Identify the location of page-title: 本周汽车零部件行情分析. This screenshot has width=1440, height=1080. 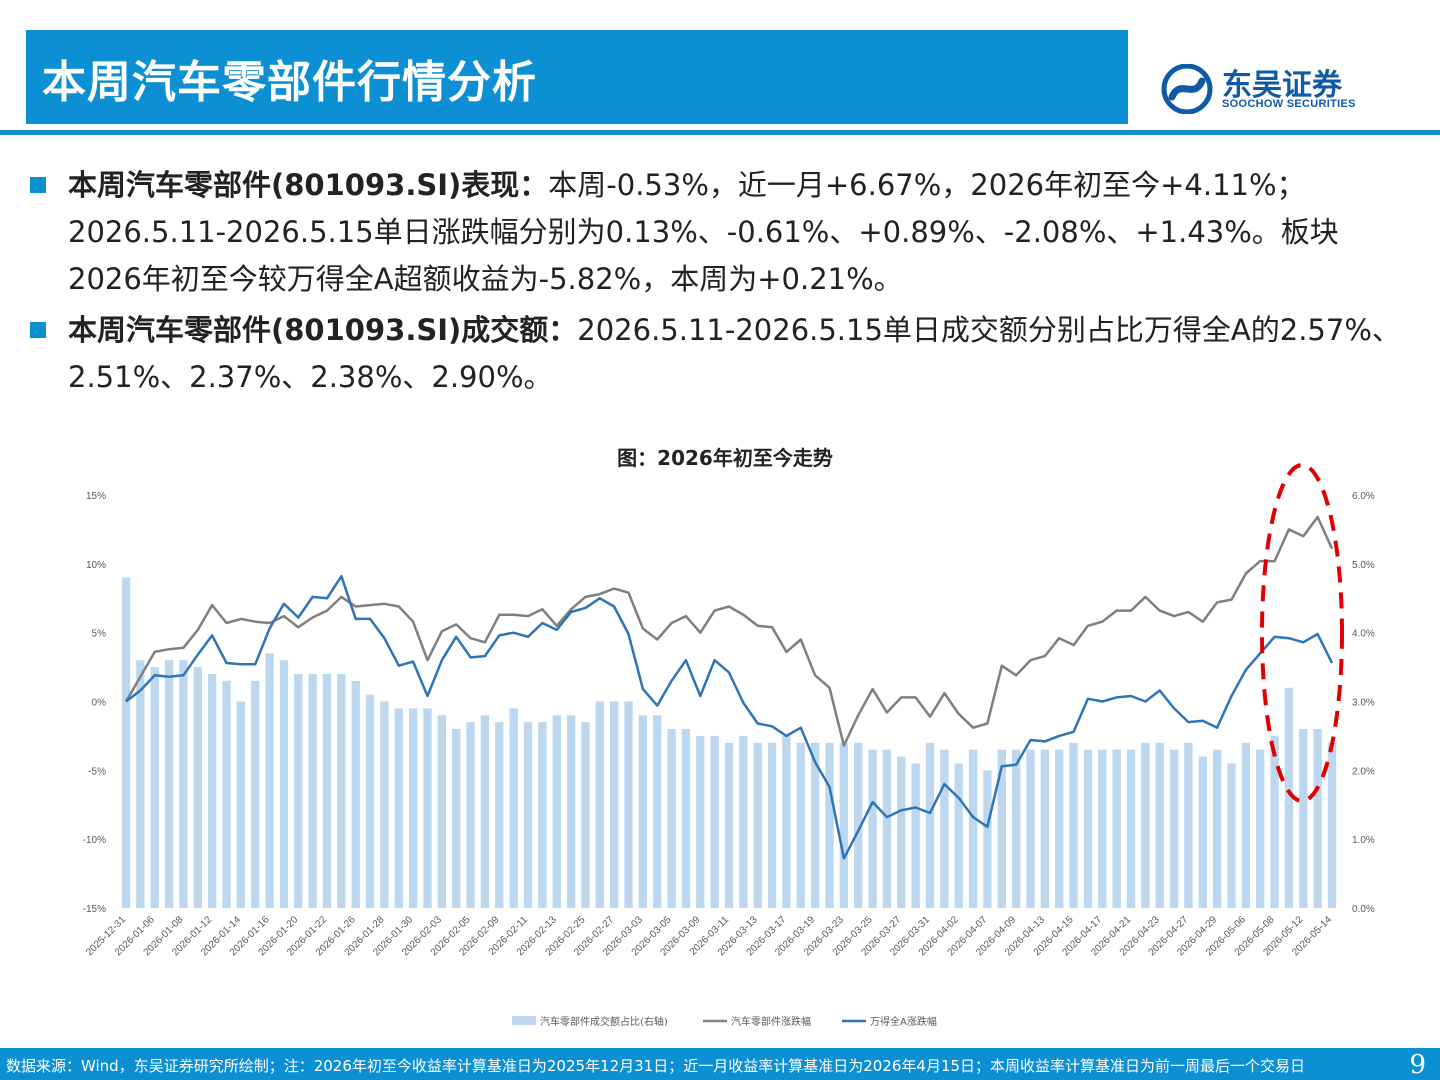
(289, 82).